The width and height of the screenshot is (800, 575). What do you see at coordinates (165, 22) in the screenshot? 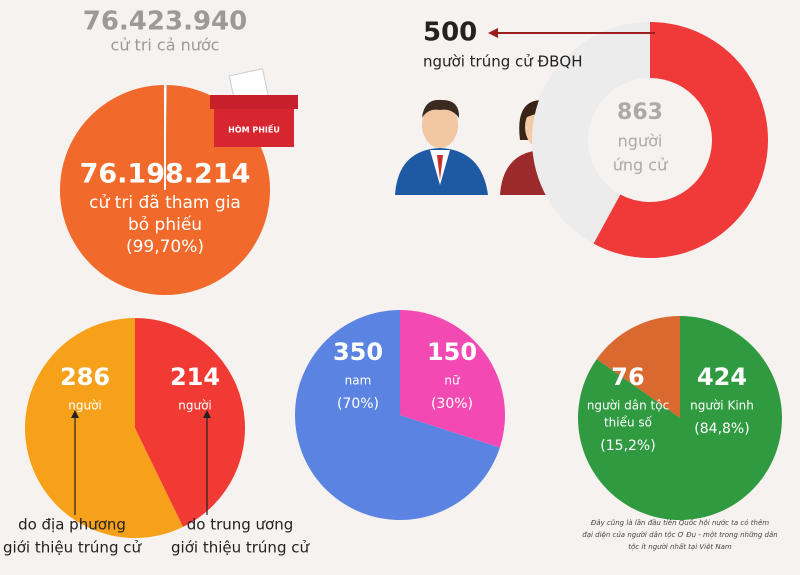
I see `total-label: 76.423.940` at bounding box center [165, 22].